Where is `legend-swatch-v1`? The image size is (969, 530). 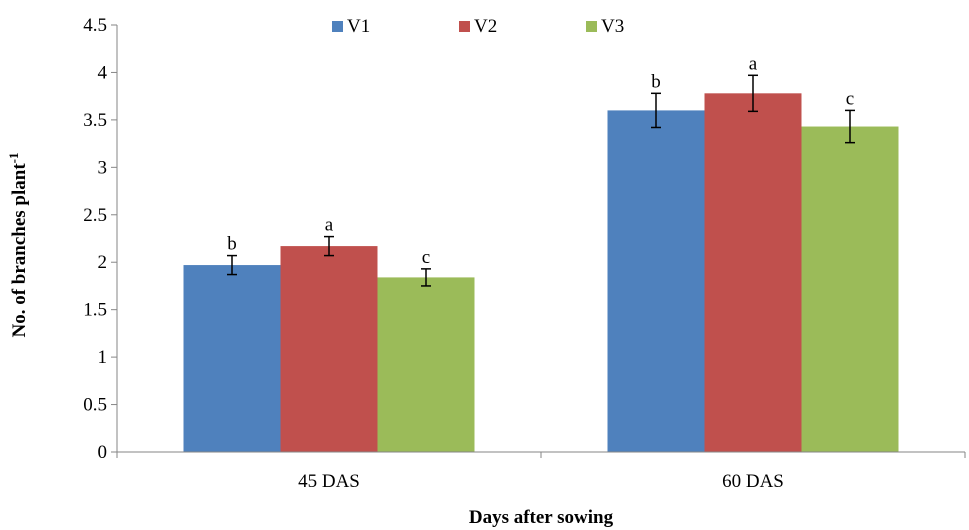
legend-swatch-v1 is located at coordinates (337, 26).